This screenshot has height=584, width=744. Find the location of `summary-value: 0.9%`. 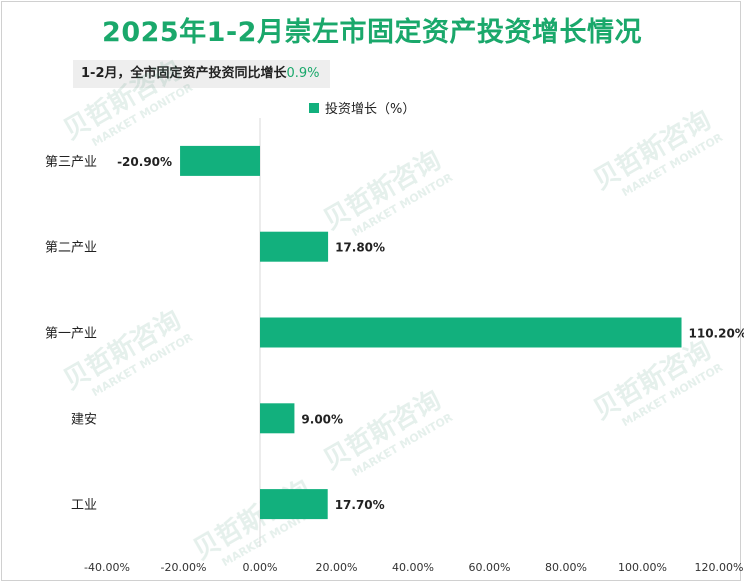

summary-value: 0.9% is located at coordinates (303, 73).